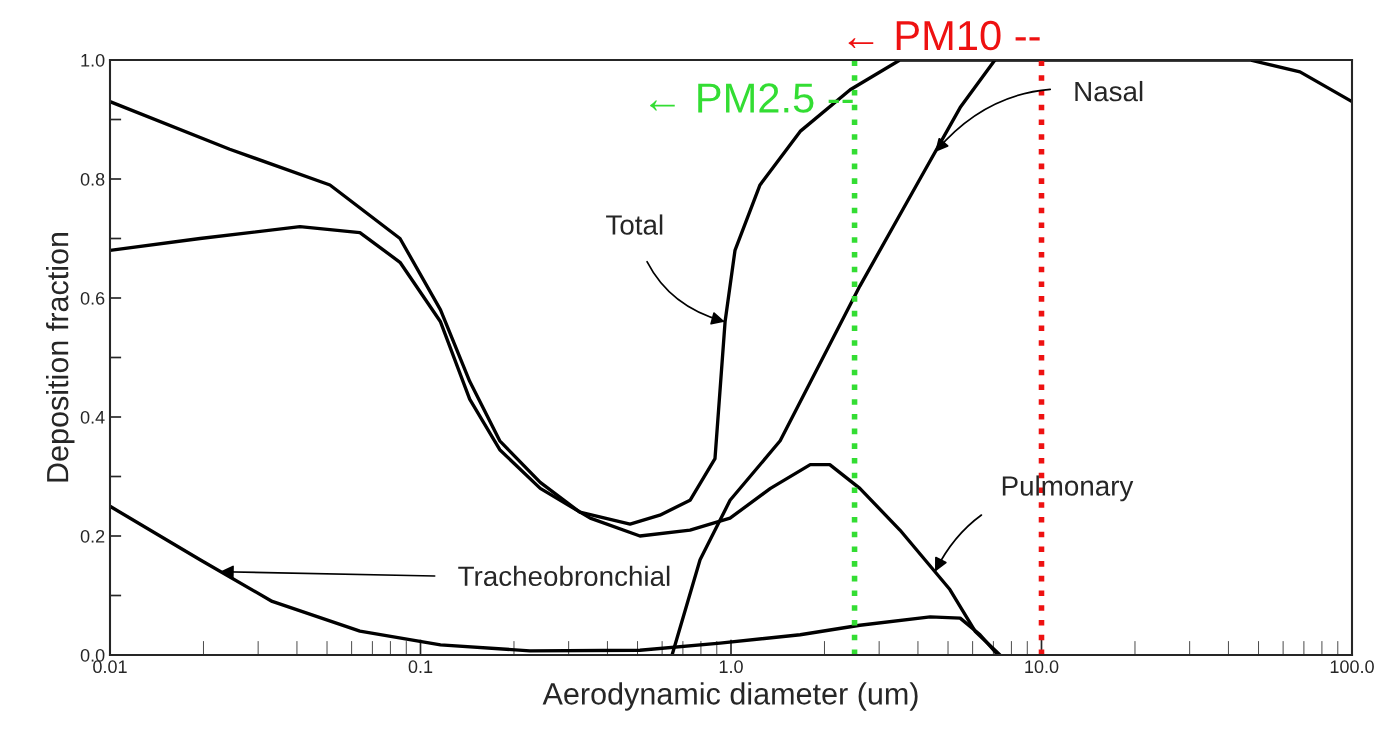  Describe the element at coordinates (1109, 91) in the screenshot. I see `annotation: Nasal` at that location.